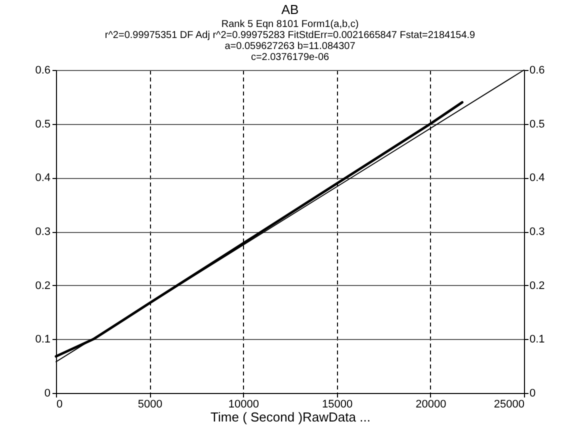  I want to click on y-tick-label: 0.5, so click(42, 124).